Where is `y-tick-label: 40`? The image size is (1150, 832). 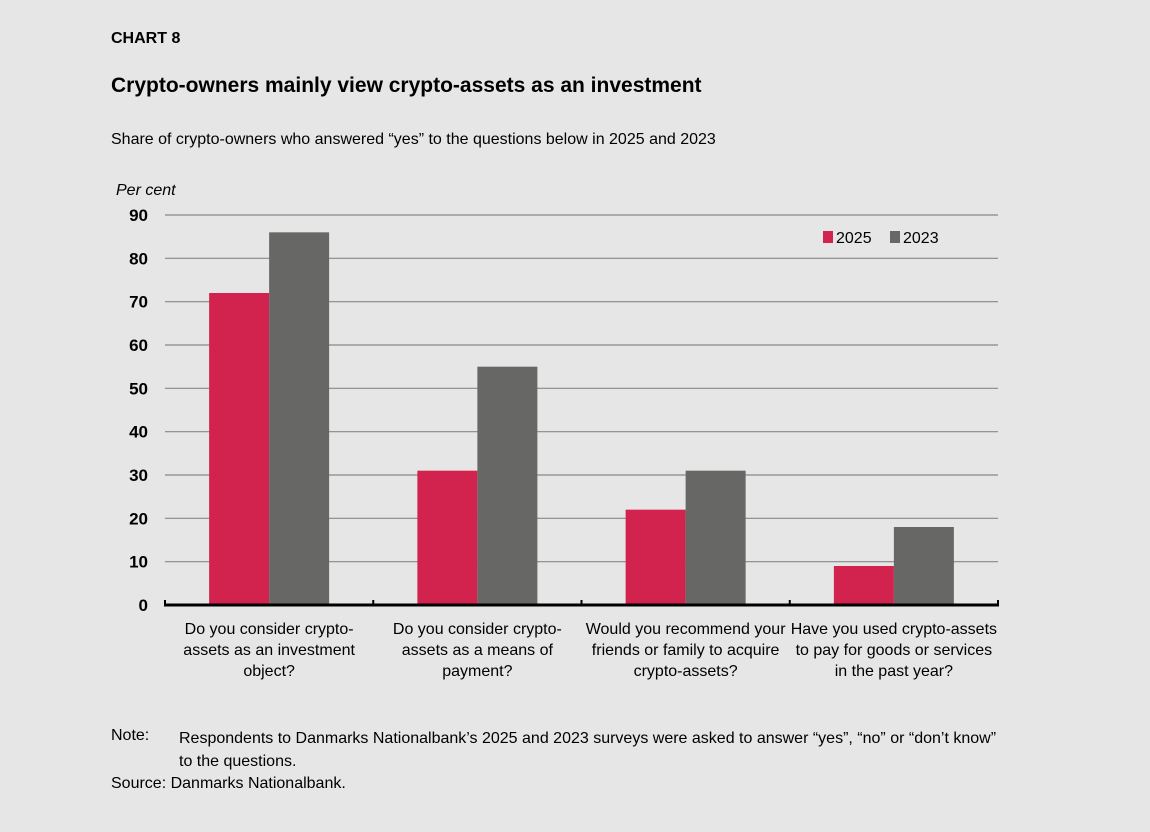 y-tick-label: 40 is located at coordinates (138, 432).